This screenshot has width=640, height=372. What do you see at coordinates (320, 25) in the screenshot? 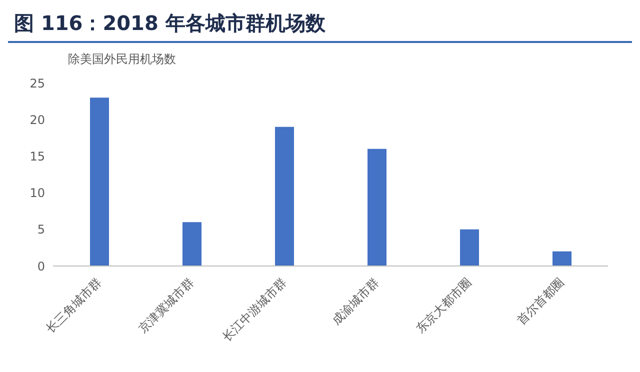
I see `chart-title: 图 116：2018 年各城市群机场数` at bounding box center [320, 25].